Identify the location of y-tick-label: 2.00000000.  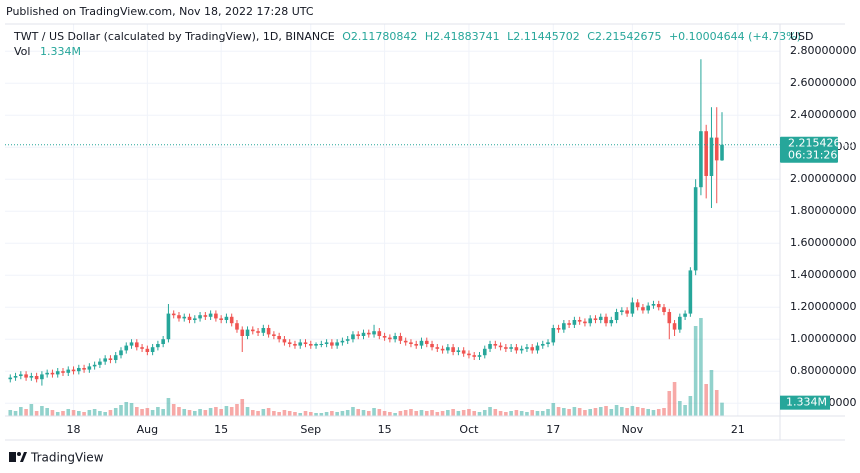
(823, 178).